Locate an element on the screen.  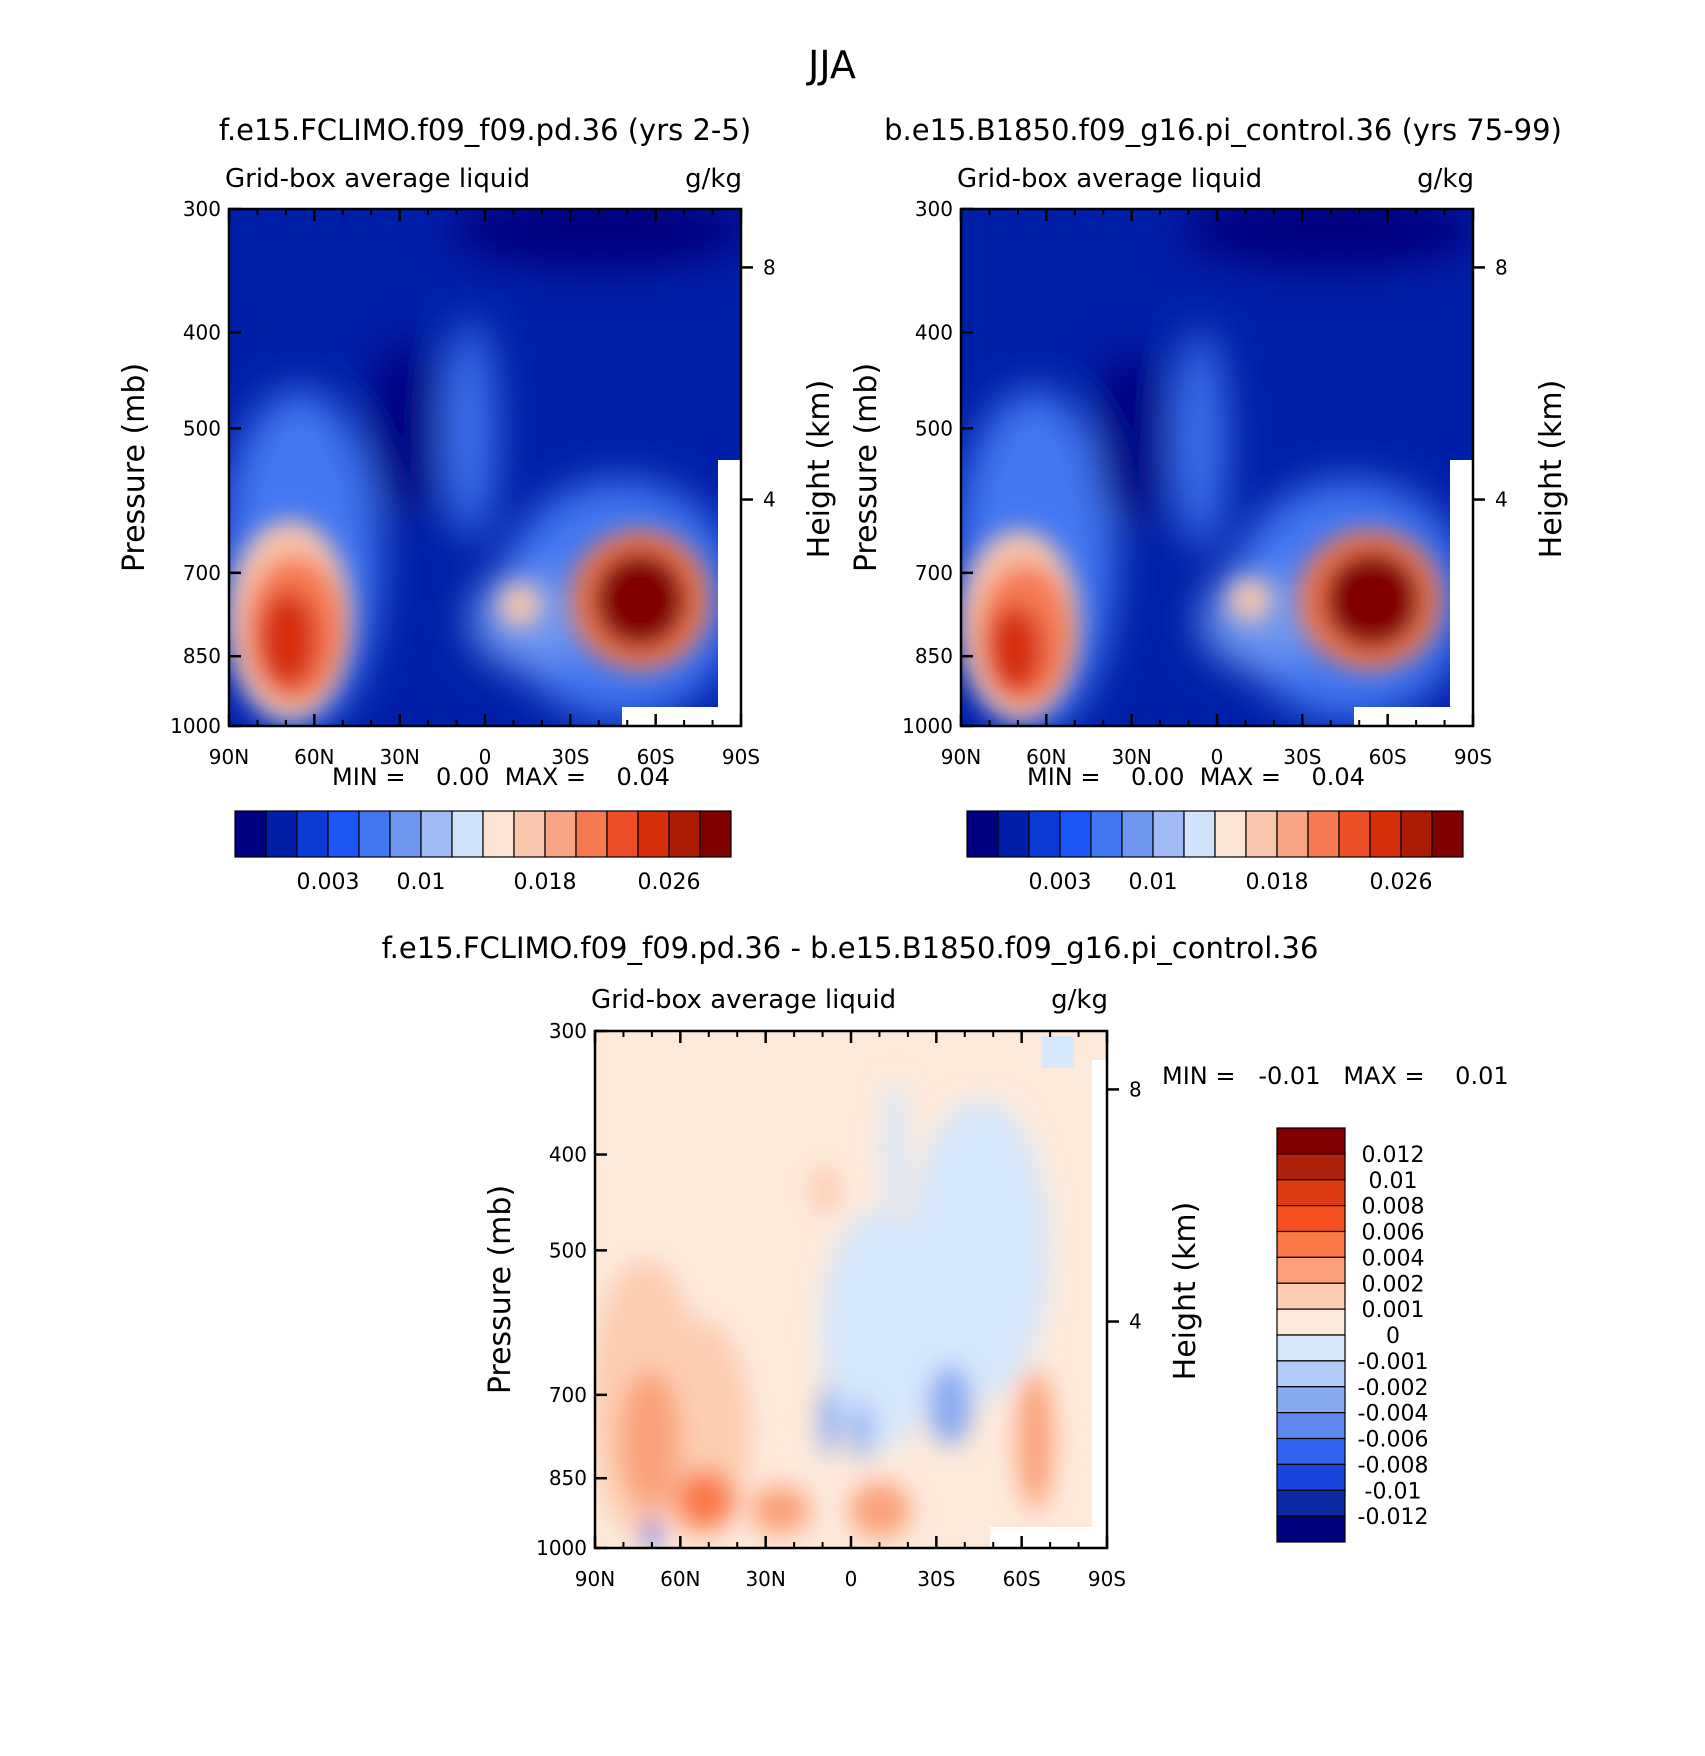
colorbar-tick-label: -0.006 is located at coordinates (1393, 1440).